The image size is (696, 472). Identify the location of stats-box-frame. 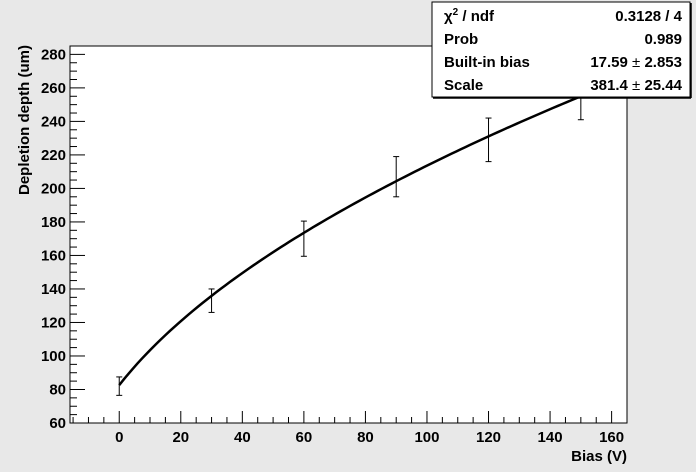
(561, 49).